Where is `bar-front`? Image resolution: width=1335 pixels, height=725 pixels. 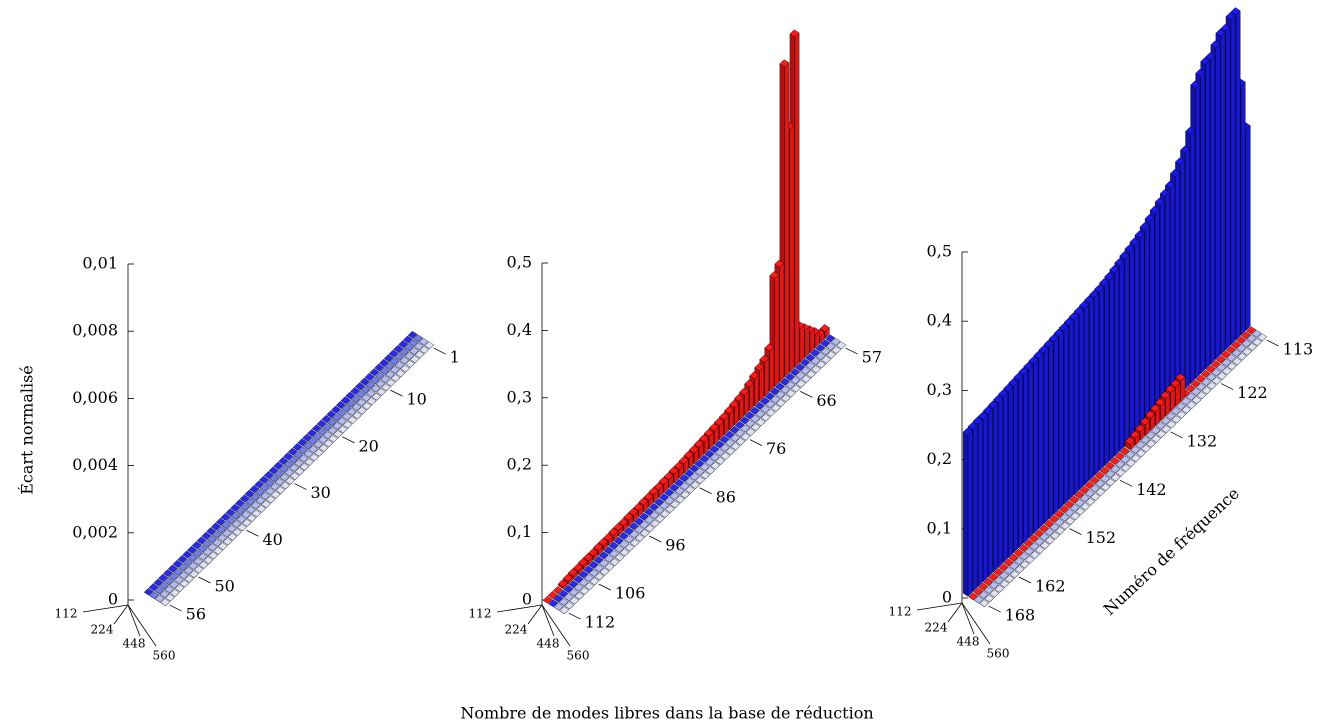
bar-front is located at coordinates (965, 514).